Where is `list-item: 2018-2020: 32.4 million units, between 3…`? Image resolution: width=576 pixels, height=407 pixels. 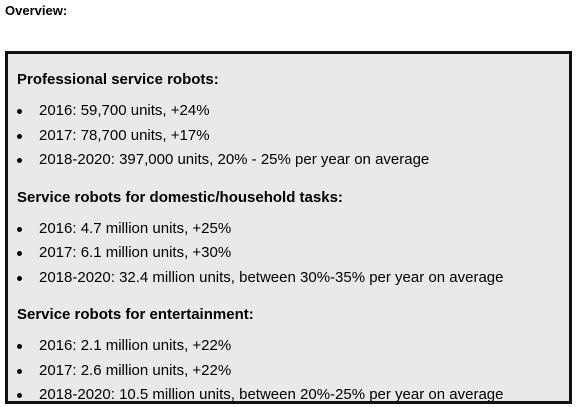
list-item: 2018-2020: 32.4 million units, between 3… is located at coordinates (271, 277).